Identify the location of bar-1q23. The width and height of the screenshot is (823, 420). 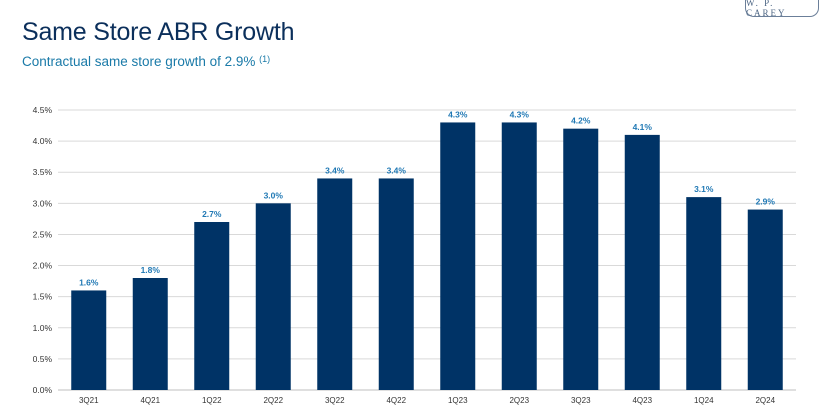
(458, 256).